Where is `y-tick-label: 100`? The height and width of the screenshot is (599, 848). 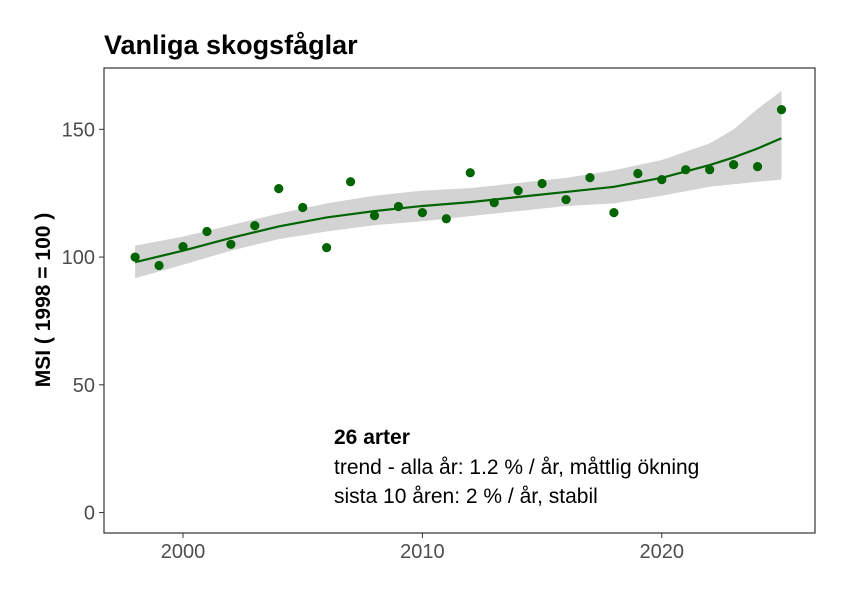 y-tick-label: 100 is located at coordinates (78, 258).